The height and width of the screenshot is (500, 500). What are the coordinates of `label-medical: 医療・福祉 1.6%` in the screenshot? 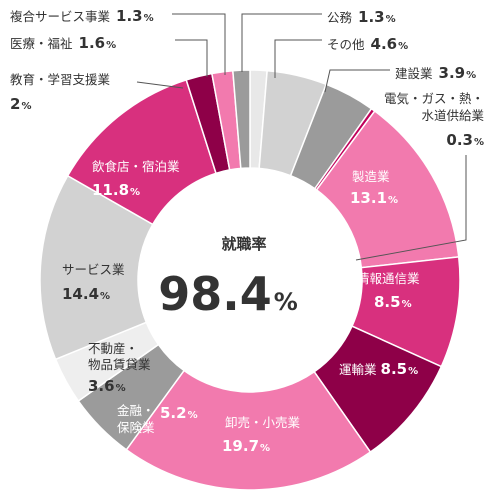 It's located at (63, 43).